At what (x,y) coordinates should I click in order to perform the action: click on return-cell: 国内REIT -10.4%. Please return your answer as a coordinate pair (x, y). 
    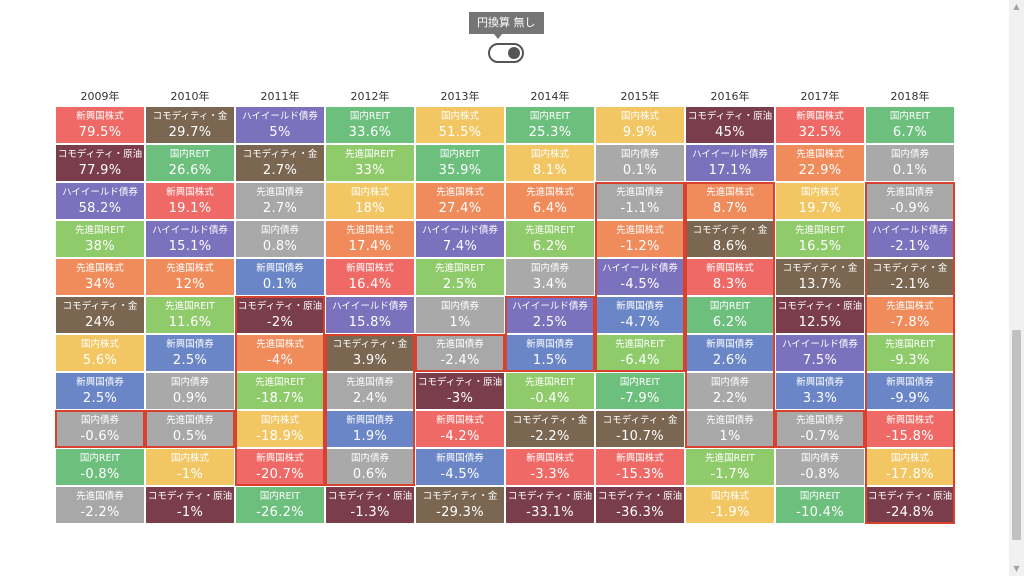
    Looking at the image, I should click on (820, 505).